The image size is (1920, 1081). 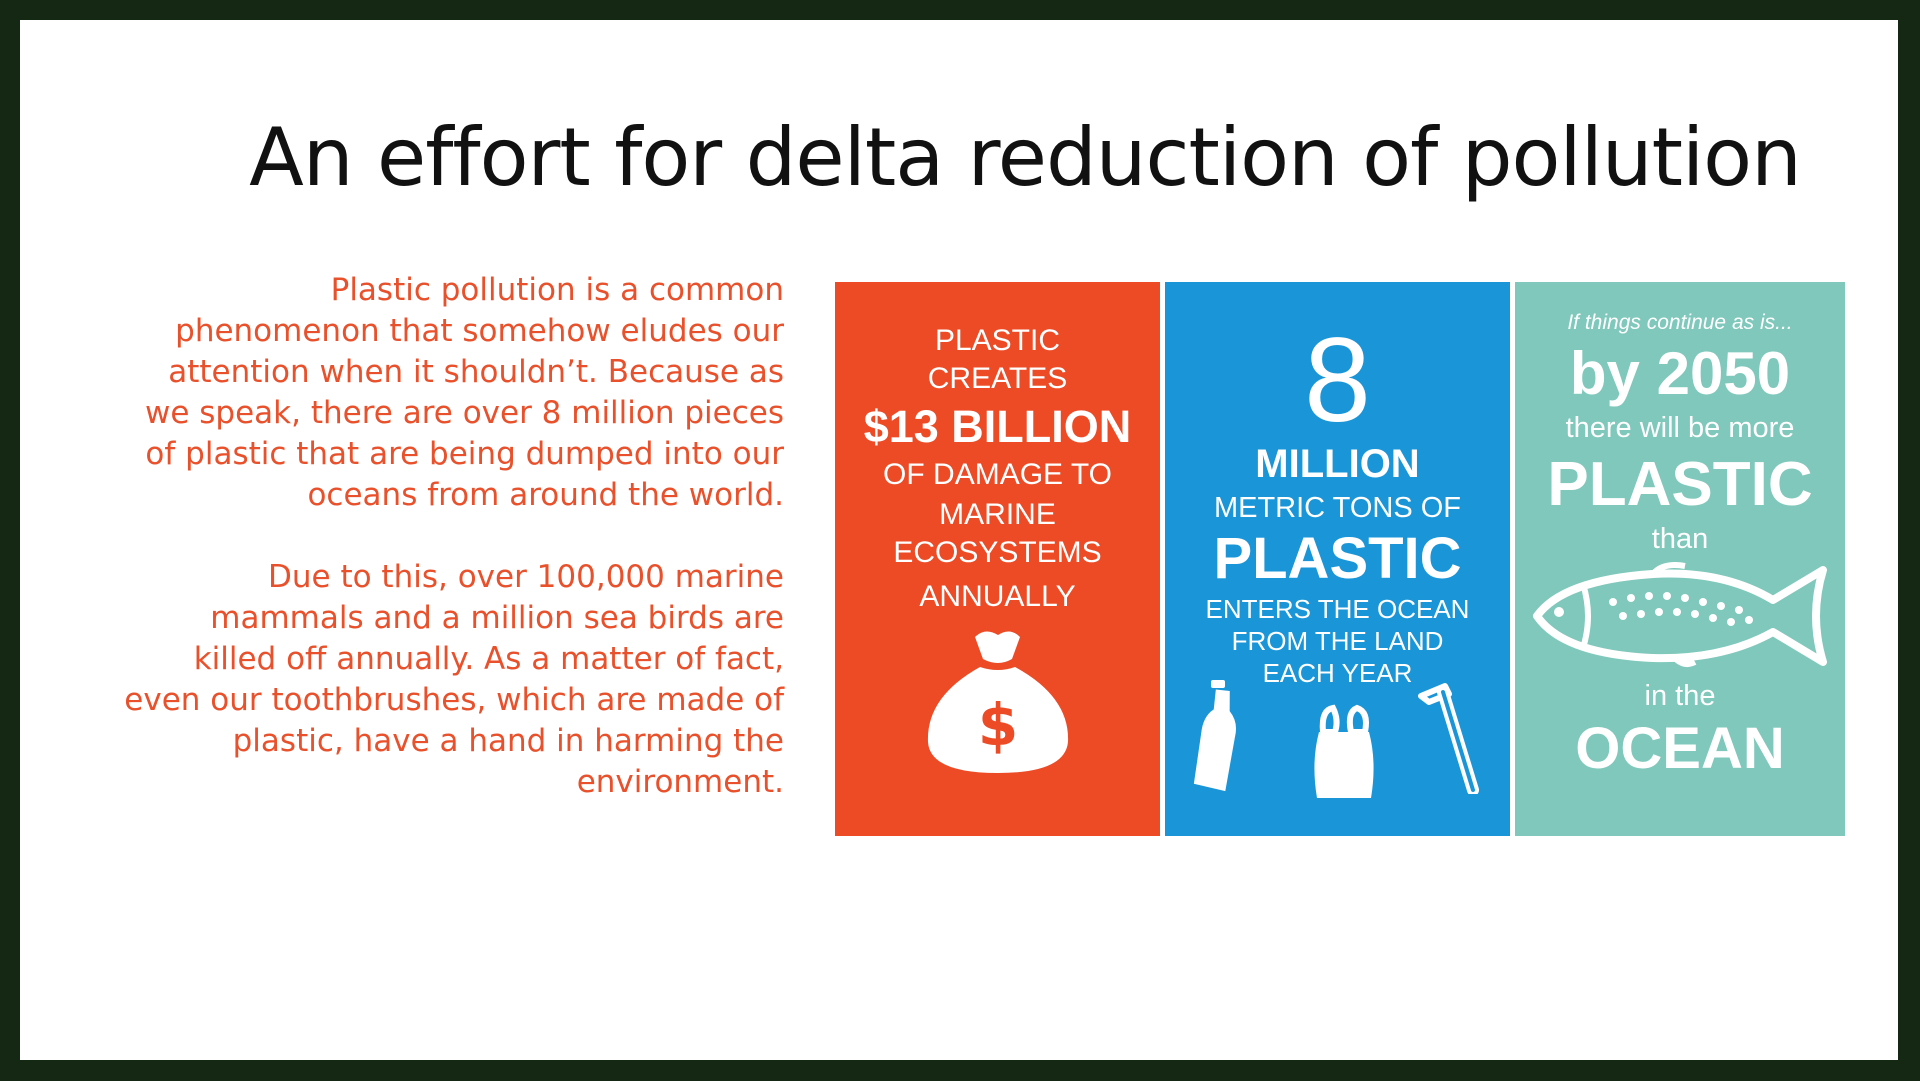 I want to click on future-plastic: PLASTIC, so click(x=1680, y=484).